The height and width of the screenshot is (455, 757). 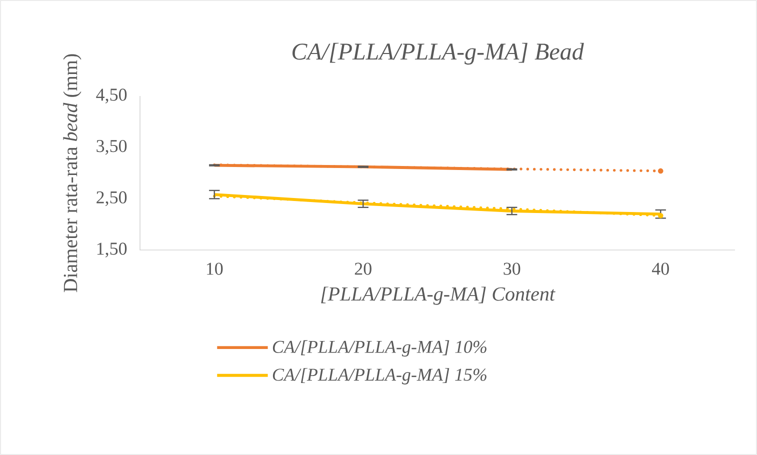 I want to click on x-tick-label: 30, so click(x=512, y=268).